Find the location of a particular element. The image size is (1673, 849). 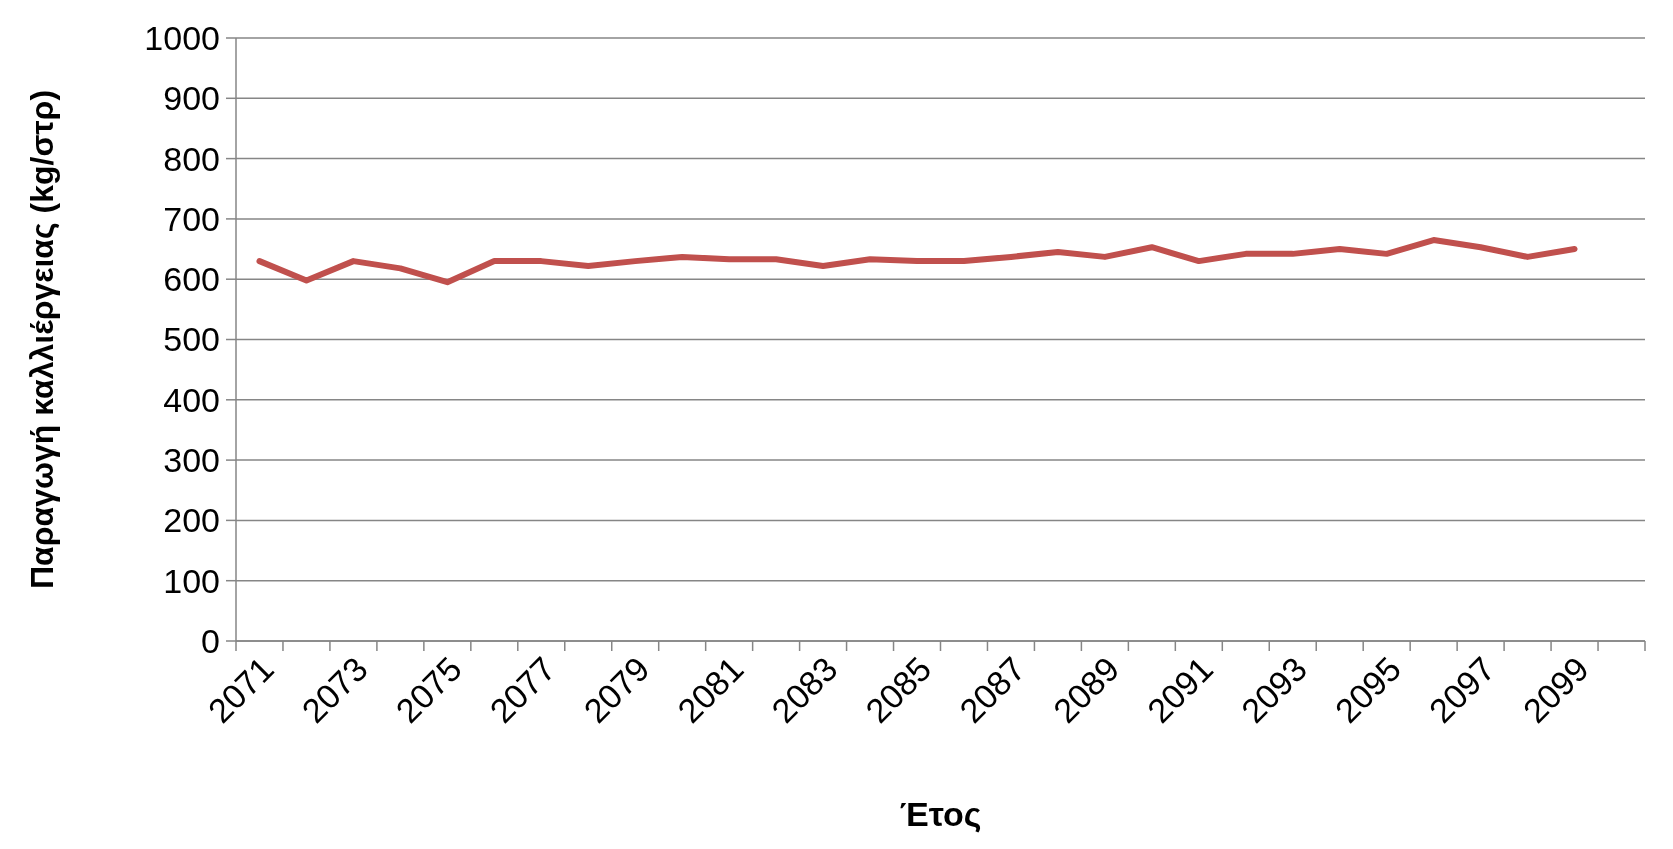

y-tick-label: 500 is located at coordinates (191, 339).